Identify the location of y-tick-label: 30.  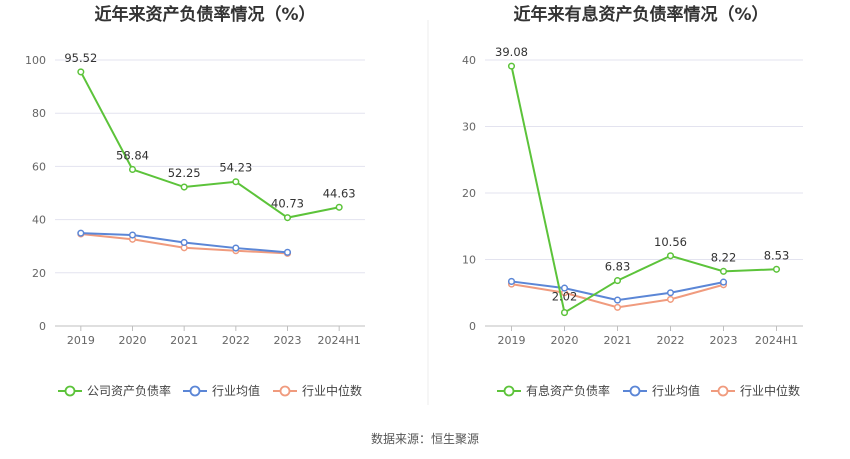
(469, 127).